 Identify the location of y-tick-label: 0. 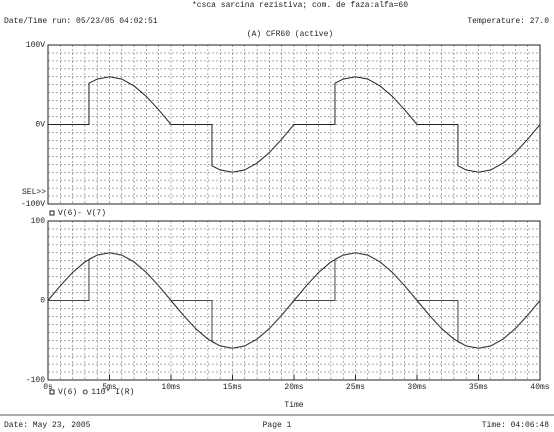
(42, 301).